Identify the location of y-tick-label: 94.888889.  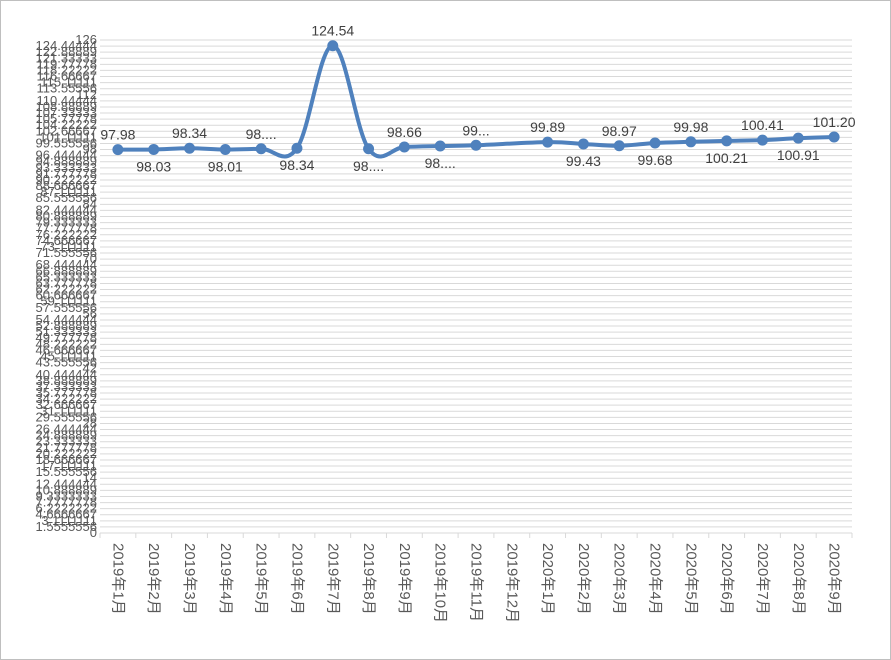
(66, 161).